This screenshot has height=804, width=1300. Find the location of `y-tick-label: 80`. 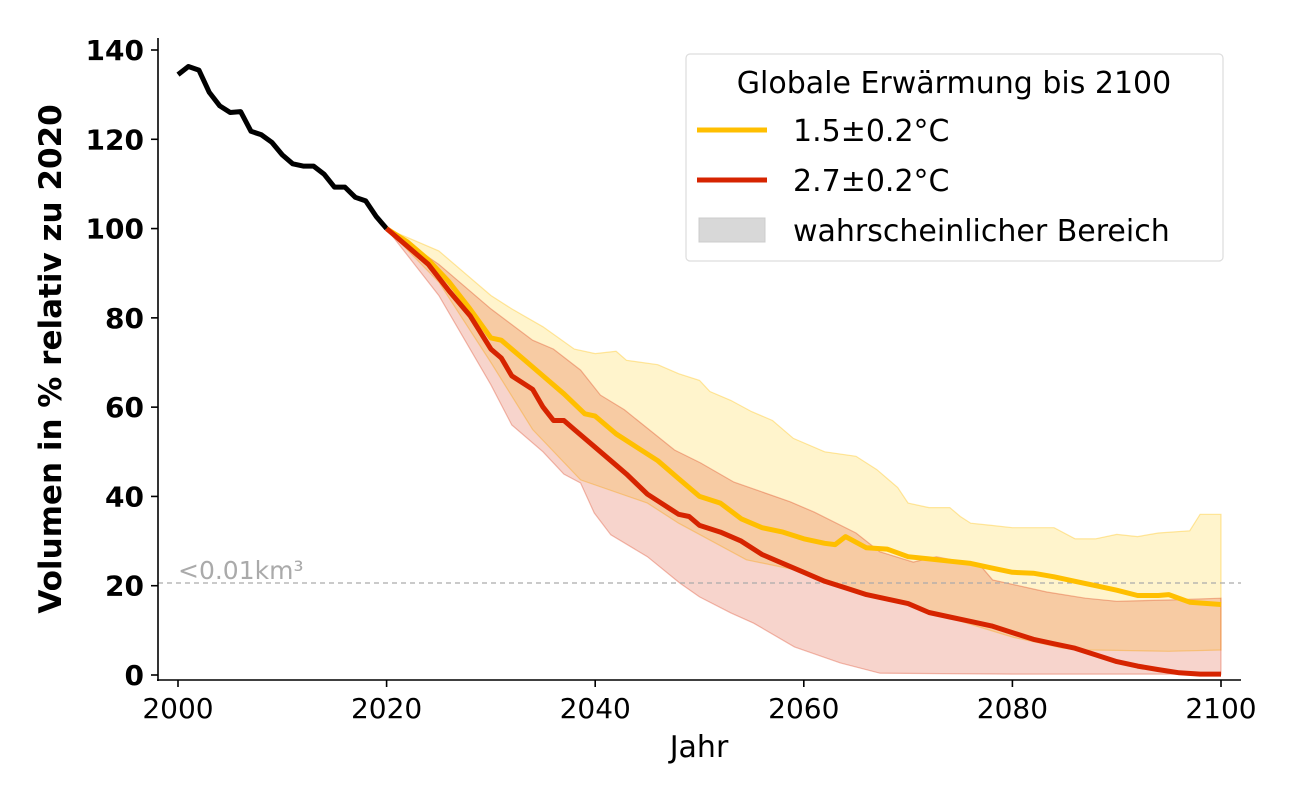

y-tick-label: 80 is located at coordinates (124, 318).